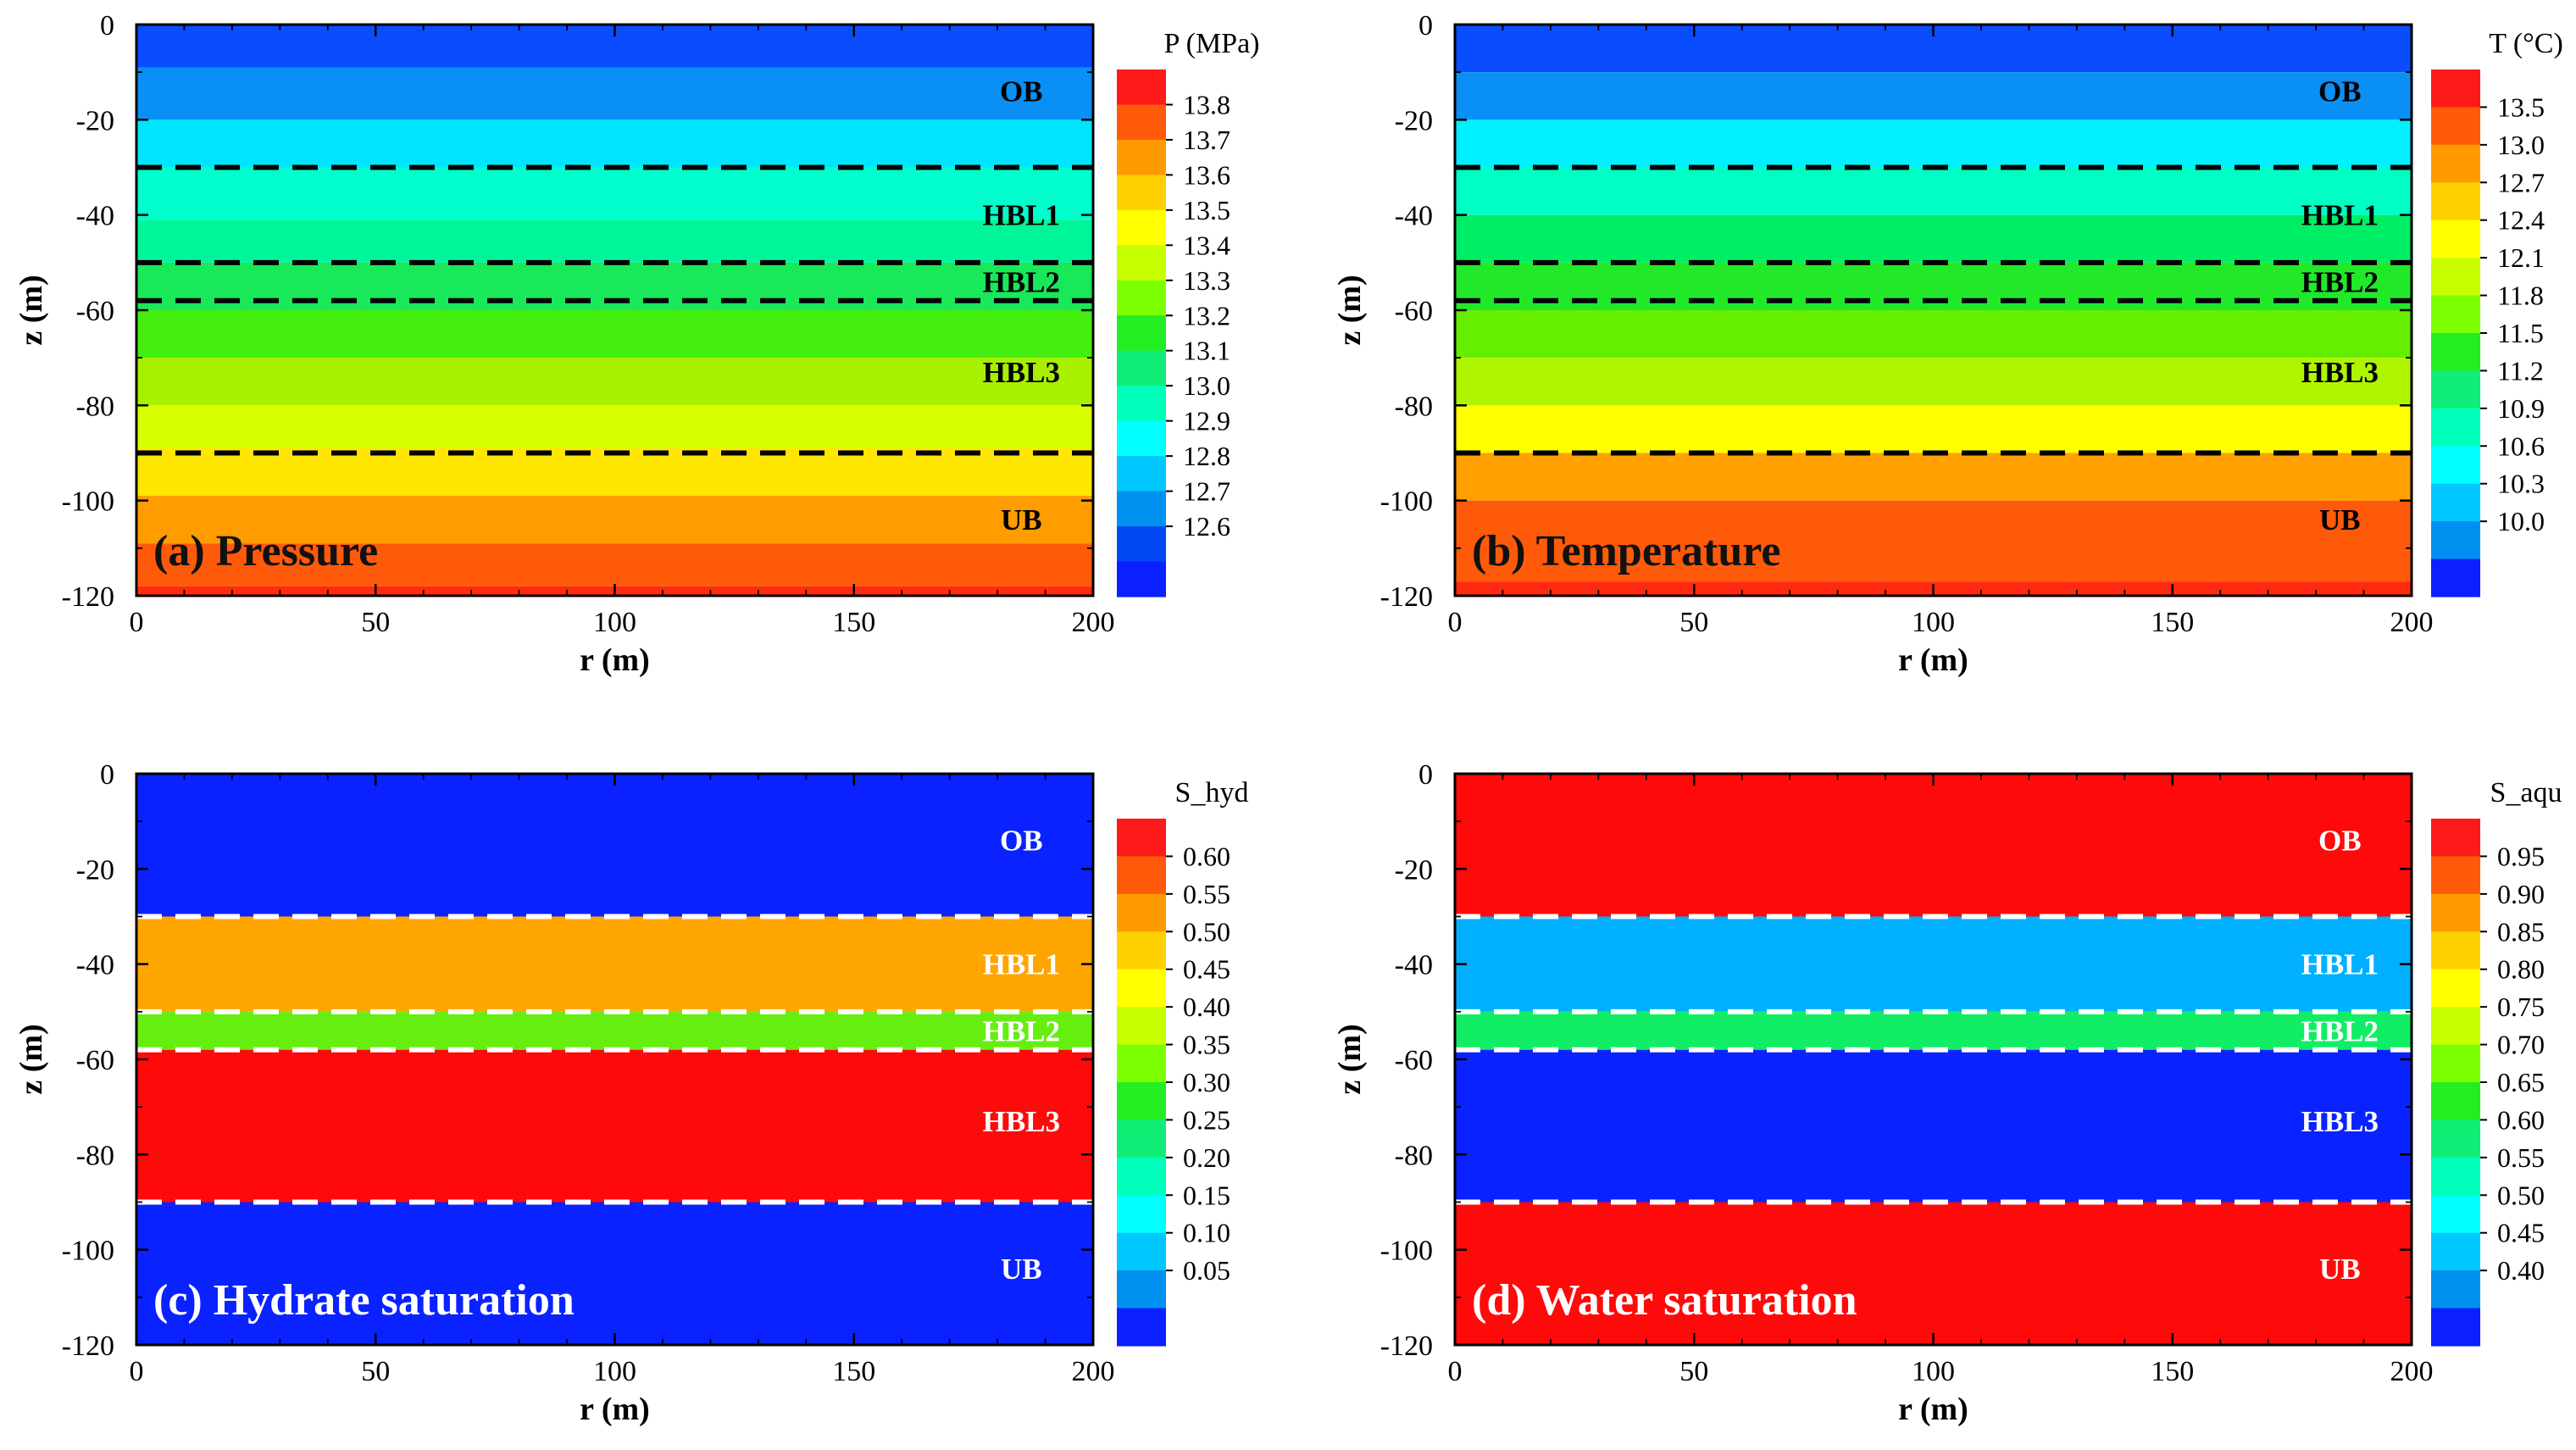 This screenshot has width=2576, height=1450. I want to click on colorbar-label: 0.85, so click(2521, 931).